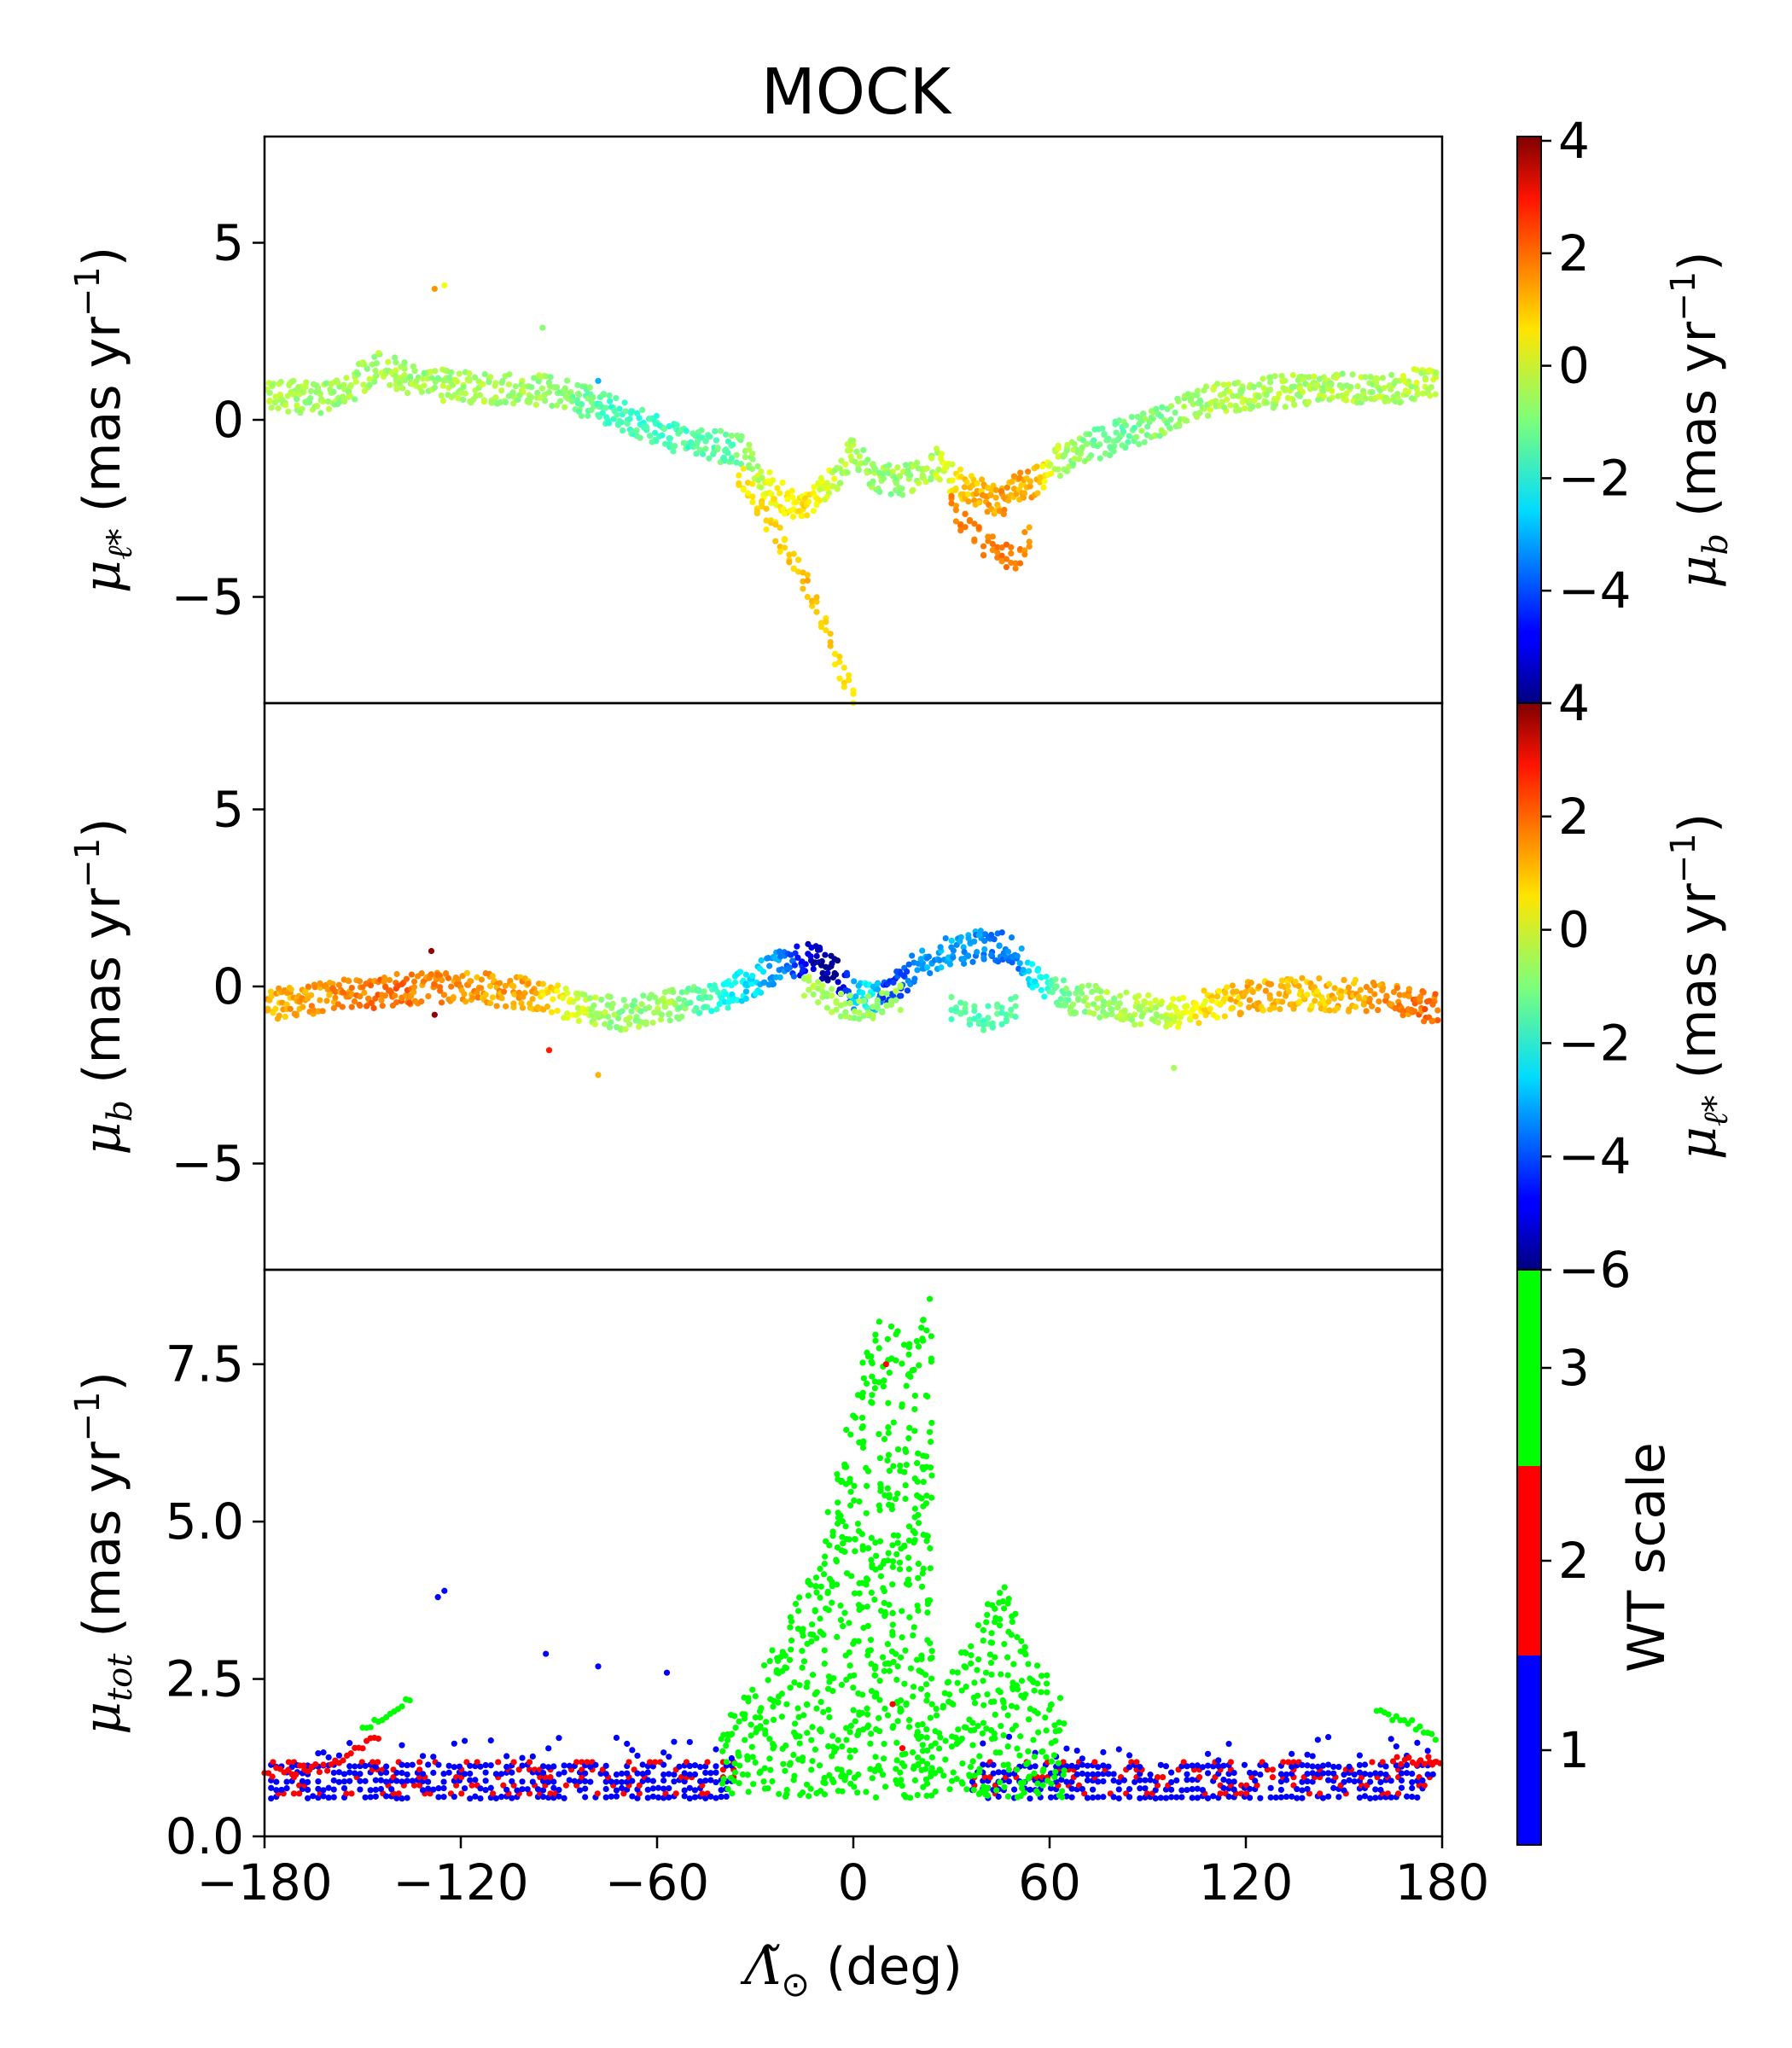  I want to click on colorbar-mu-l-bar, so click(1529, 987).